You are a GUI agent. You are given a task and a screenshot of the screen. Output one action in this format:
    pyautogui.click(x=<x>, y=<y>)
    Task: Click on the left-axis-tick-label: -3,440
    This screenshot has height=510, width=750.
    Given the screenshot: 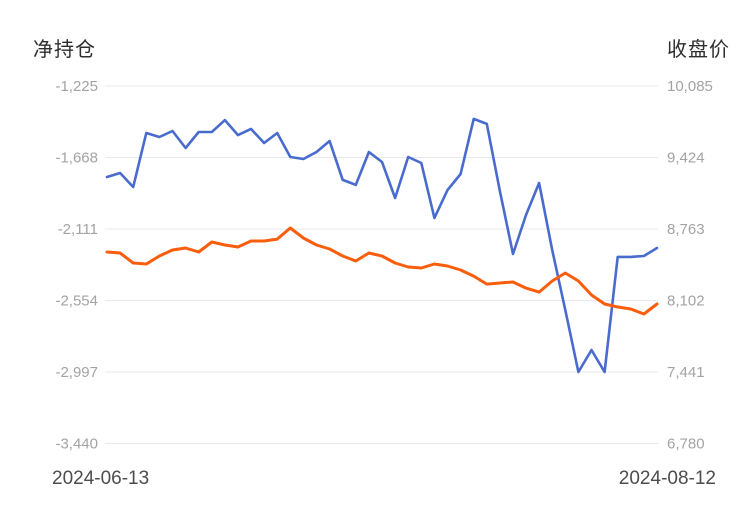 What is the action you would take?
    pyautogui.click(x=76, y=444)
    